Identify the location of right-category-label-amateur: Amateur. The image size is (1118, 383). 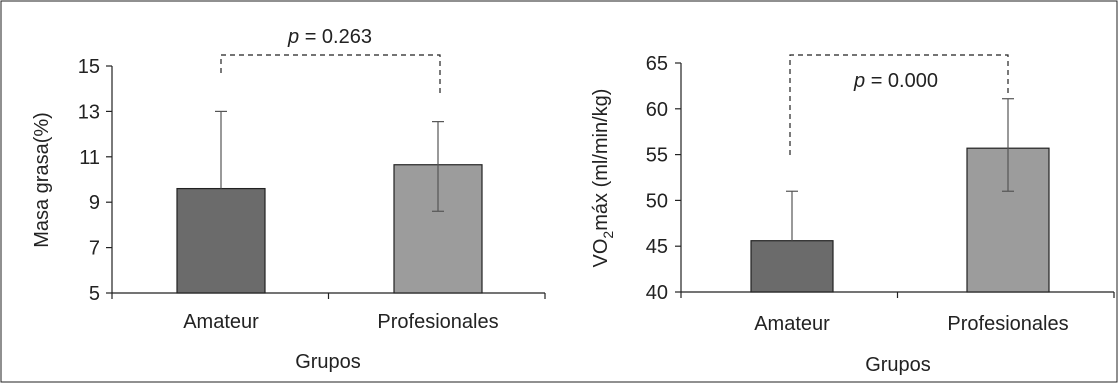
(792, 324).